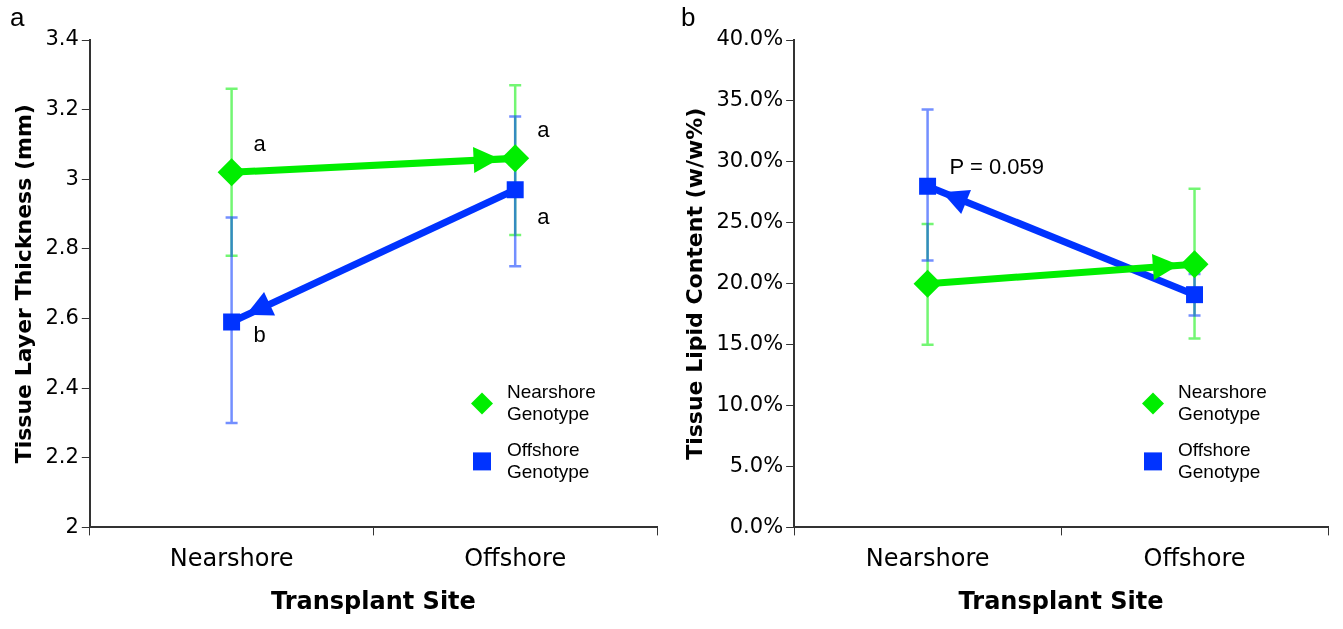 This screenshot has width=1343, height=629. What do you see at coordinates (750, 221) in the screenshot?
I see `y-tick-label: 25.0%` at bounding box center [750, 221].